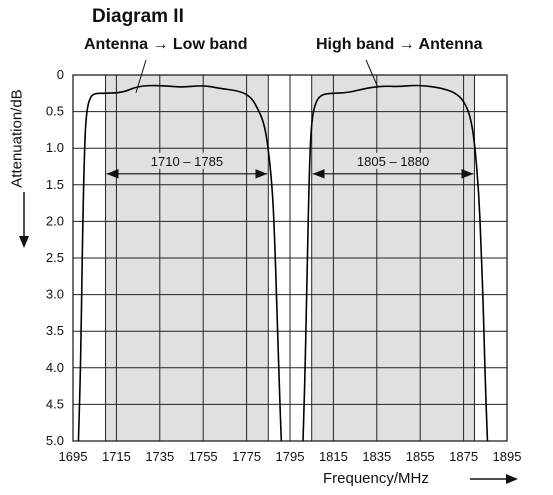 This screenshot has height=495, width=553. Describe the element at coordinates (24, 242) in the screenshot. I see `y-axis-arrowhead` at that location.